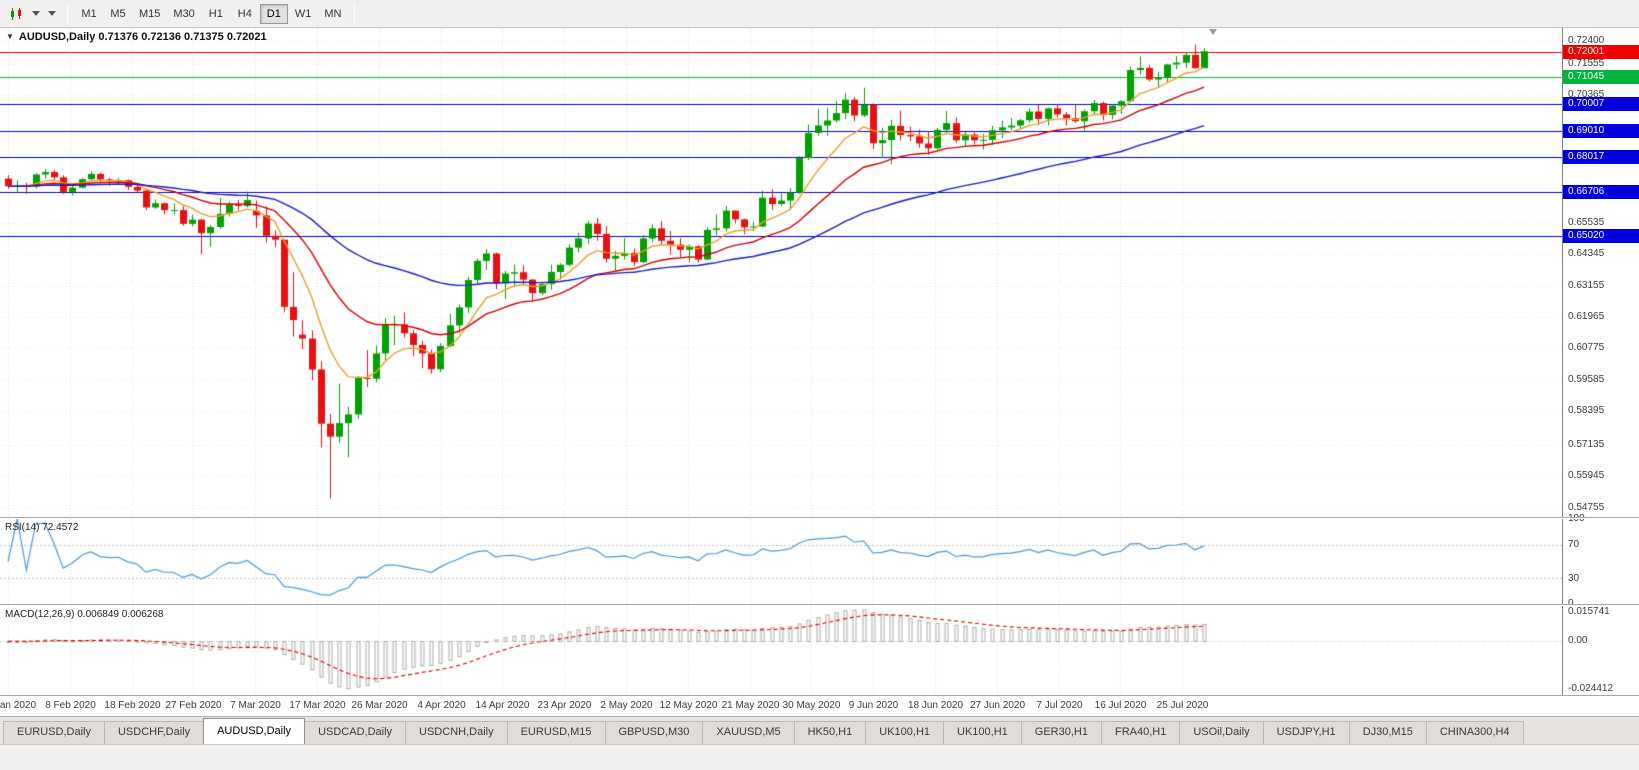  What do you see at coordinates (1574, 578) in the screenshot?
I see `rsi-axis-label: 30` at bounding box center [1574, 578].